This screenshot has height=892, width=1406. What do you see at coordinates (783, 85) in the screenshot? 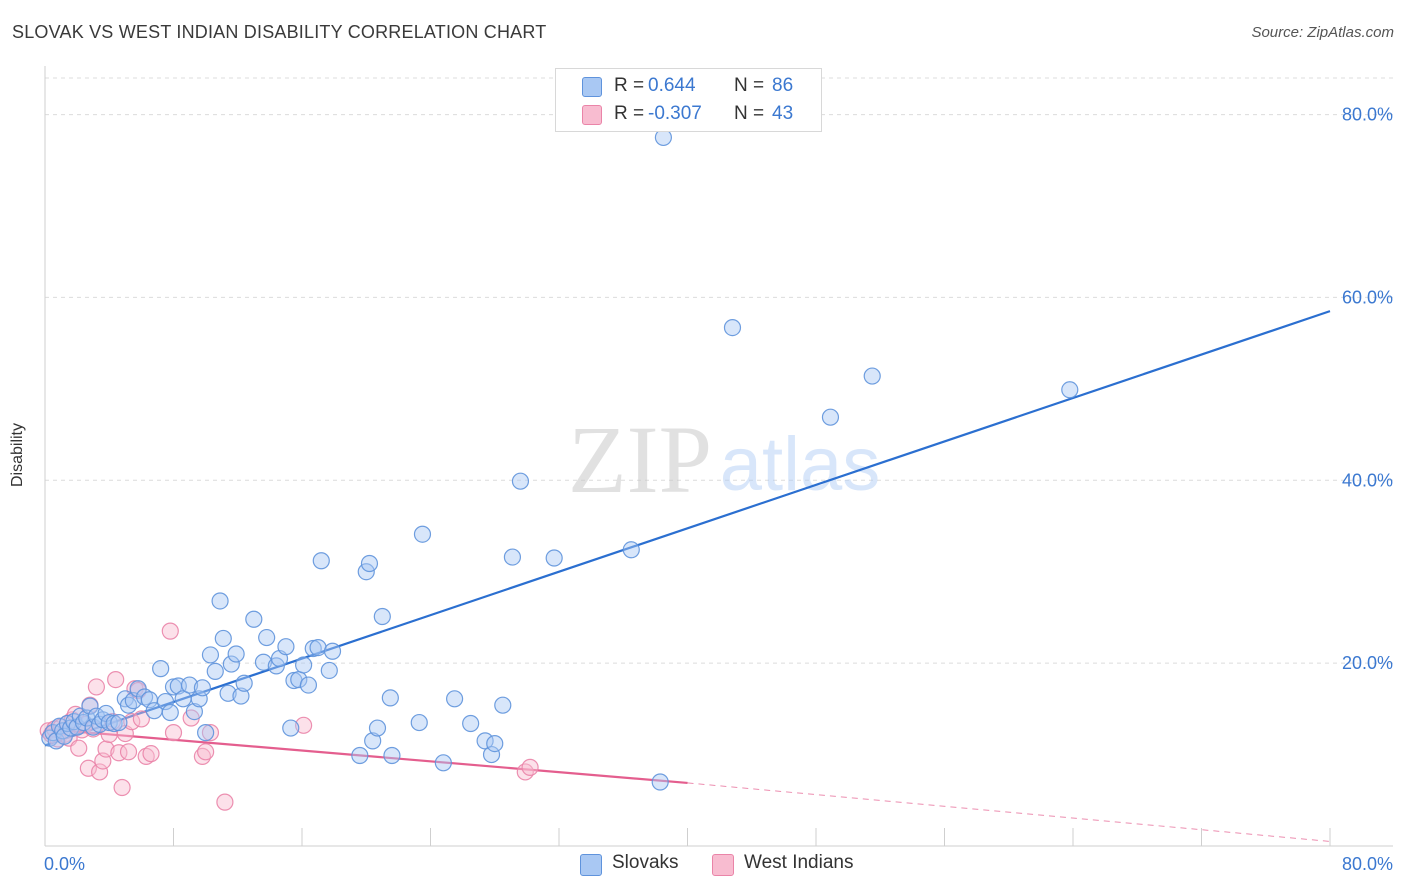
I see `n-value: 86` at bounding box center [783, 85].